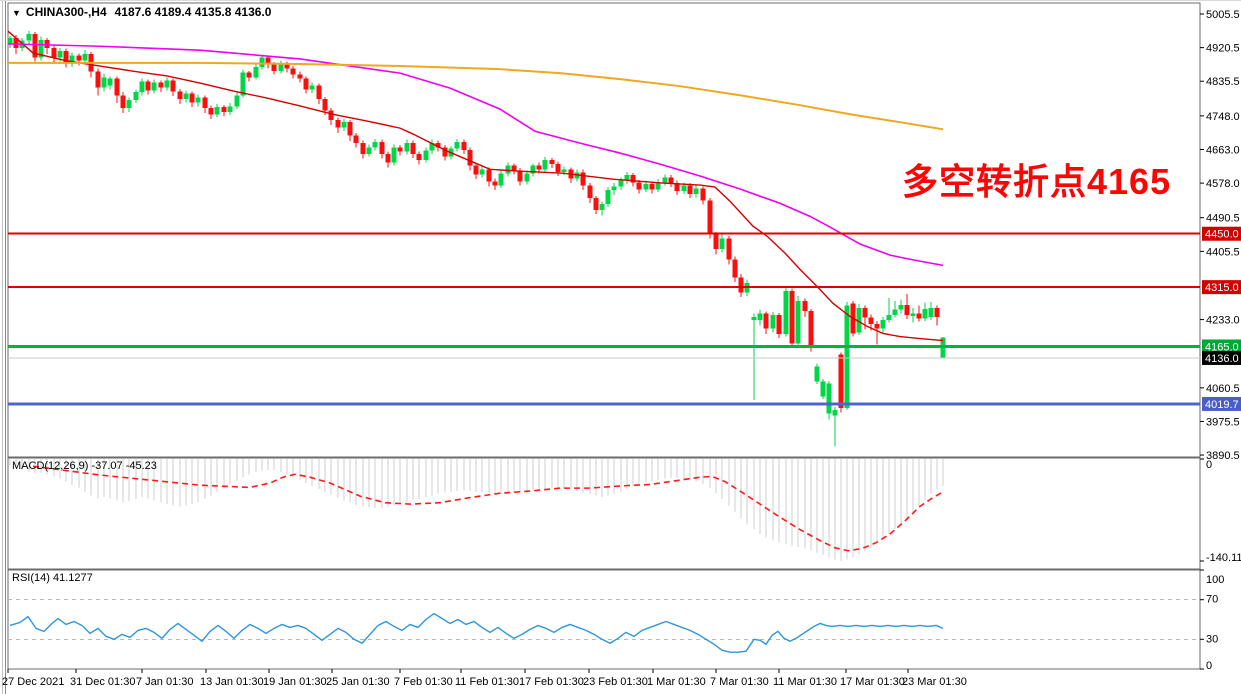 The height and width of the screenshot is (694, 1241). What do you see at coordinates (1223, 252) in the screenshot?
I see `svg-text: 4405.5` at bounding box center [1223, 252].